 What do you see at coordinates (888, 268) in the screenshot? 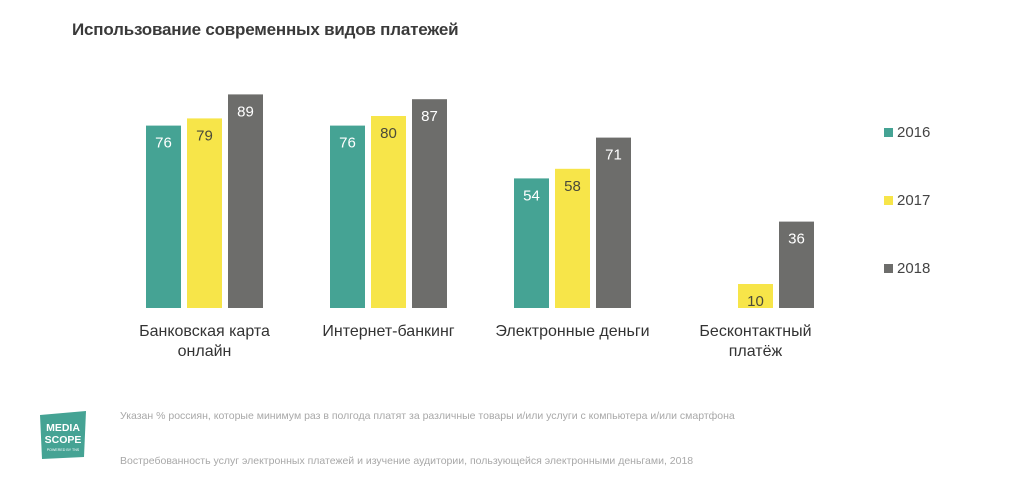
I see `legend-swatch-2018` at bounding box center [888, 268].